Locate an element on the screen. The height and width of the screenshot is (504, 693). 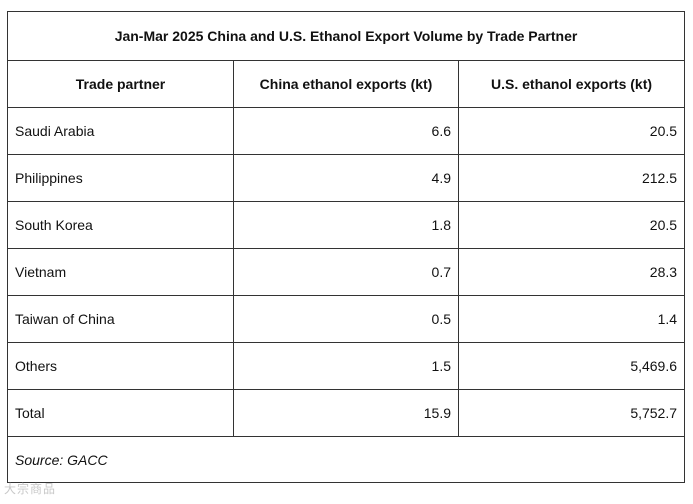
us-value-cell: 5,752.7 is located at coordinates (571, 413).